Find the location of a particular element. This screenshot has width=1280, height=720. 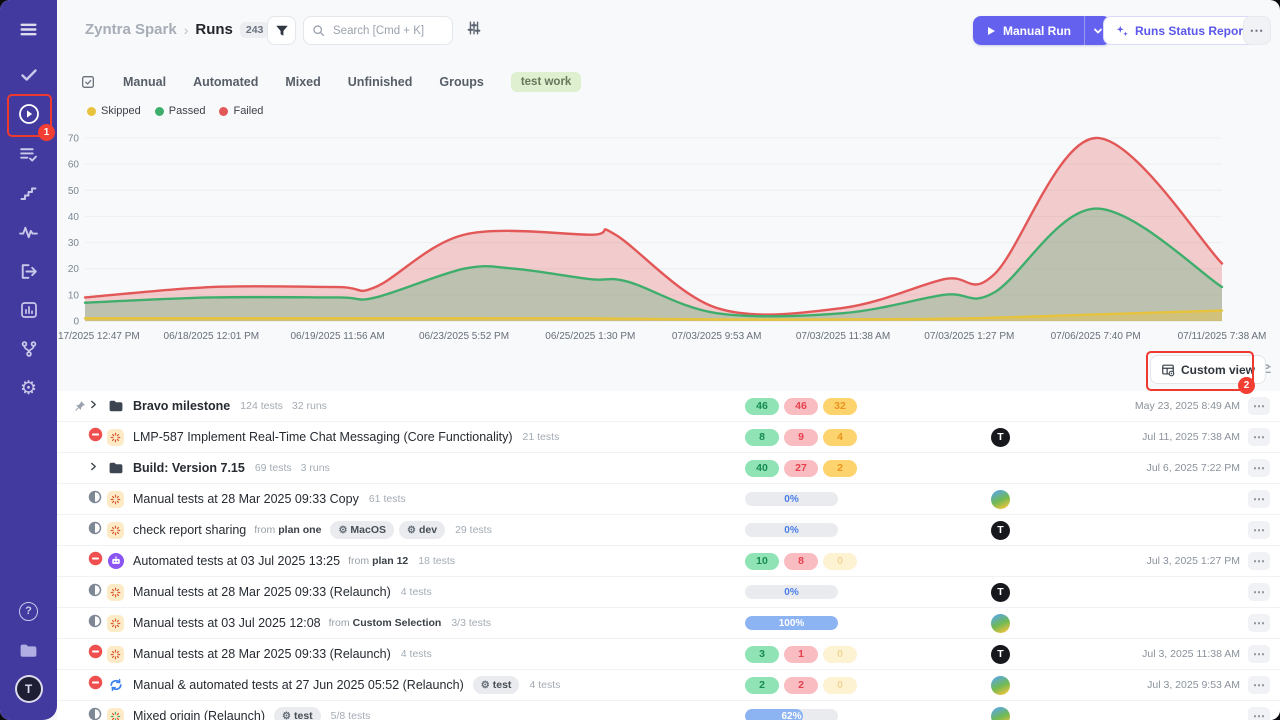

gear-icon: ⚙ is located at coordinates (286, 715).